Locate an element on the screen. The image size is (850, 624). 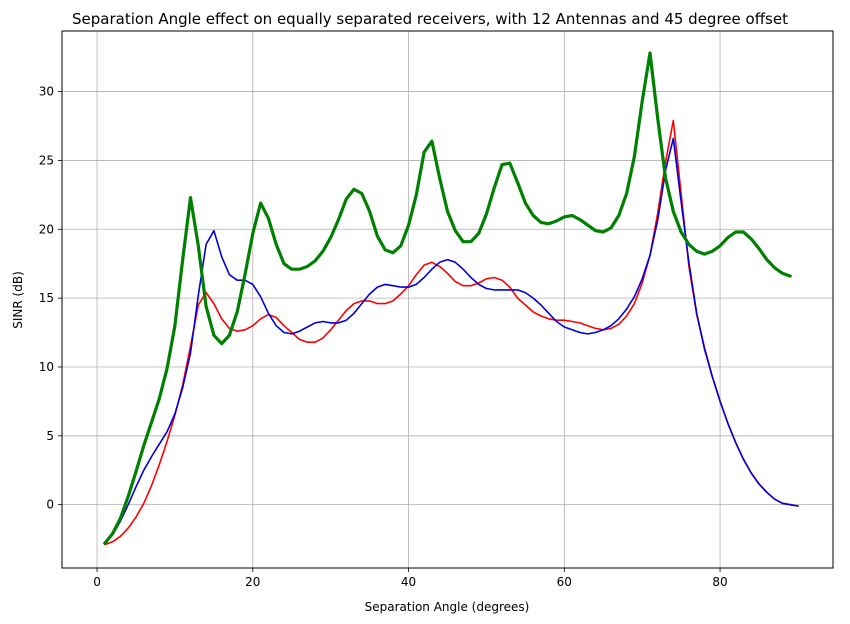
y-tick-label: 15 is located at coordinates (46, 298).